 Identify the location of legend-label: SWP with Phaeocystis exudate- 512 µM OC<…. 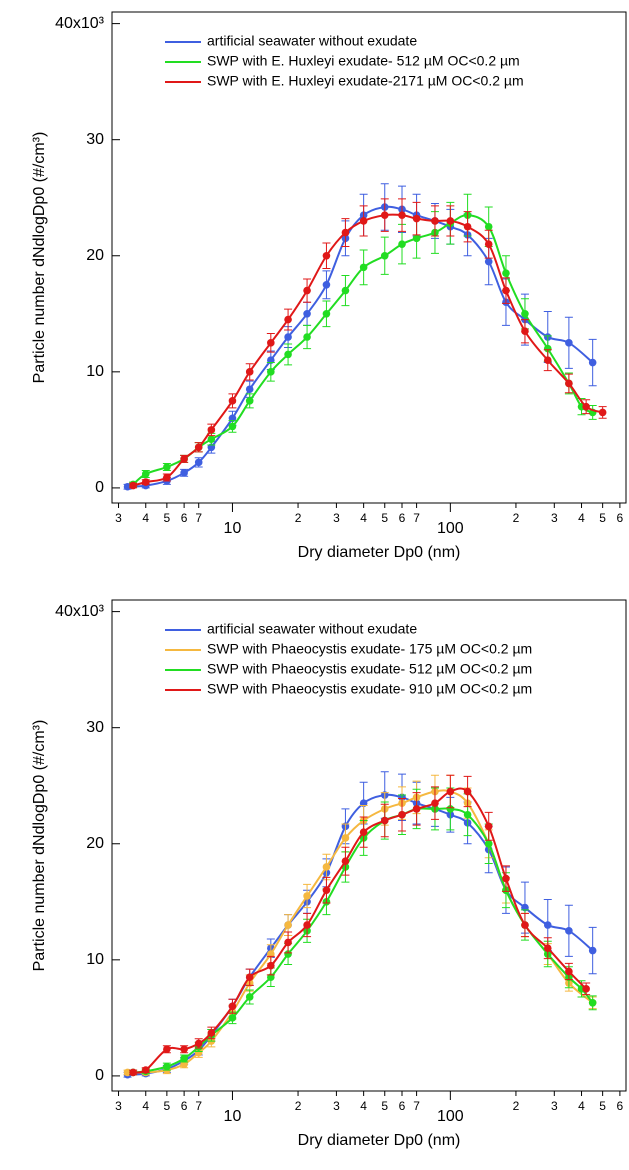
(369, 669).